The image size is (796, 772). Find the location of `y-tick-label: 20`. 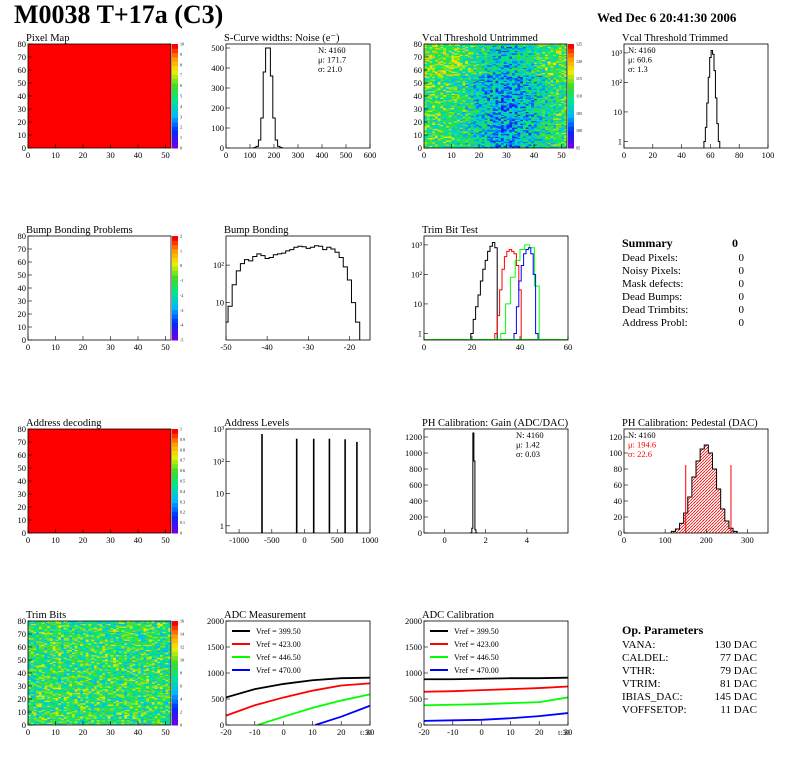

y-tick-label: 20 is located at coordinates (22, 314).